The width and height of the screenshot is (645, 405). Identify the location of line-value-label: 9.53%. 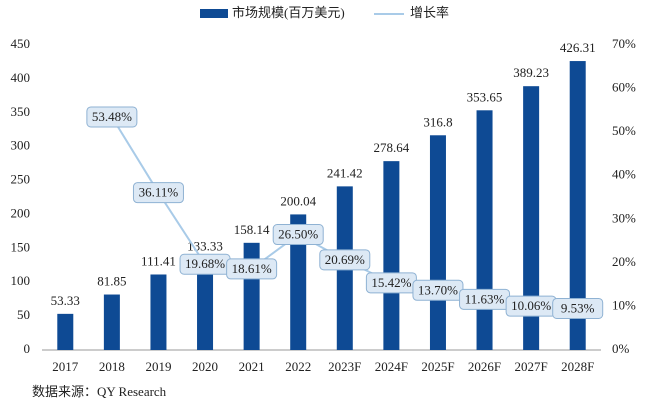
(578, 307).